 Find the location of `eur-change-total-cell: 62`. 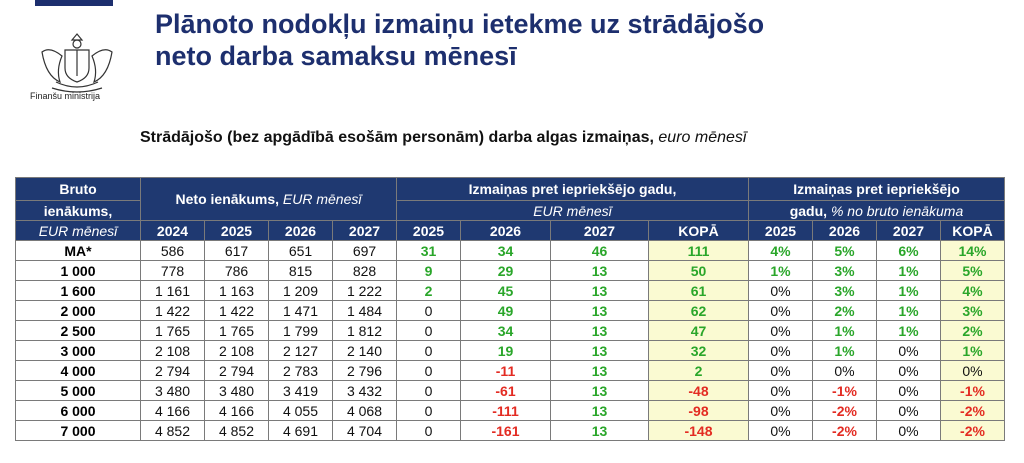

eur-change-total-cell: 62 is located at coordinates (698, 310).